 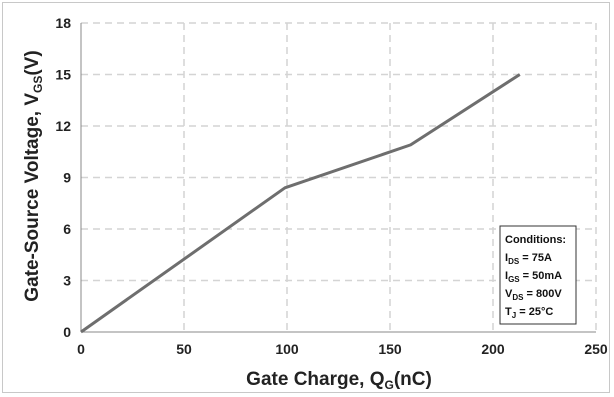 I want to click on x-tick-label: 200, so click(x=493, y=349).